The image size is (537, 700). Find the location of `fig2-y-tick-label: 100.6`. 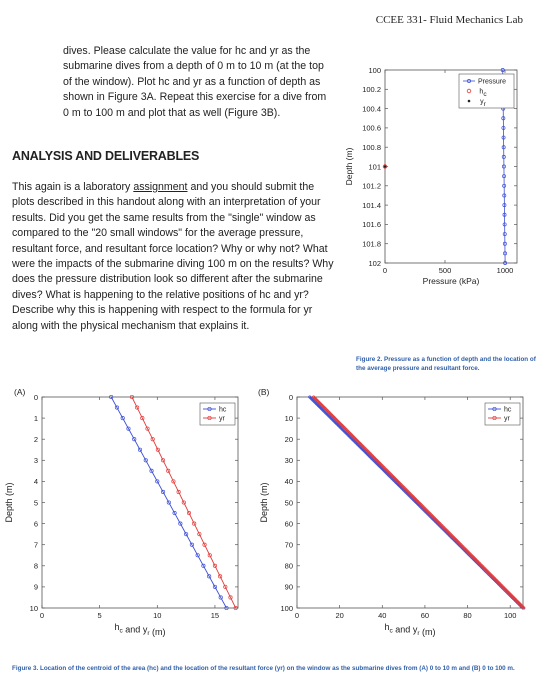

fig2-y-tick-label: 100.6 is located at coordinates (371, 128).